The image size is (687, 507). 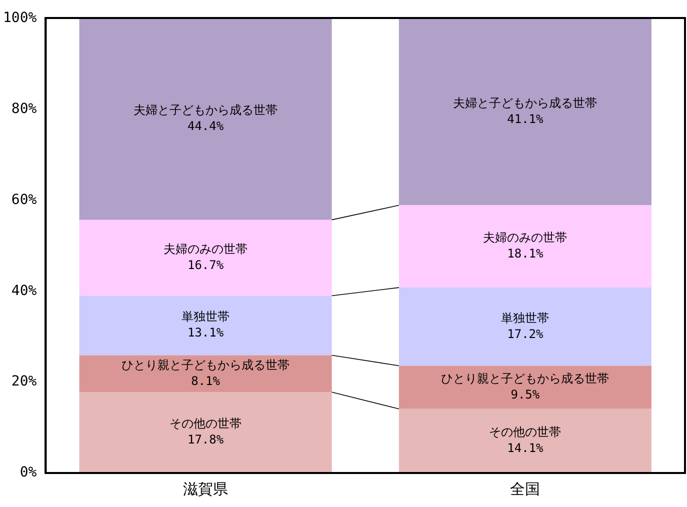 I want to click on data-label: 9.5%, so click(x=525, y=394).